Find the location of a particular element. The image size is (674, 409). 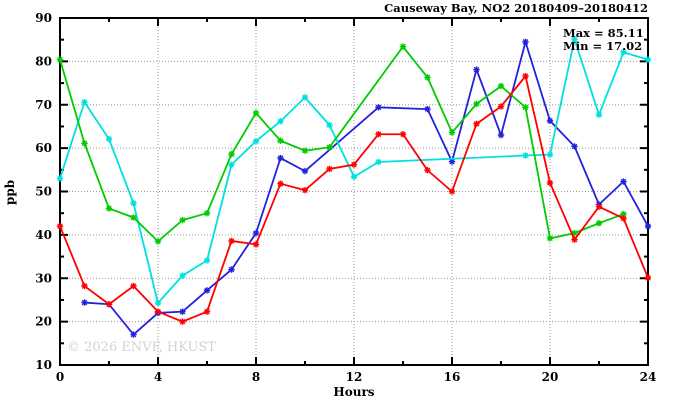

chart-title: Causeway Bay, NO2 20180409–20180412 is located at coordinates (516, 8).